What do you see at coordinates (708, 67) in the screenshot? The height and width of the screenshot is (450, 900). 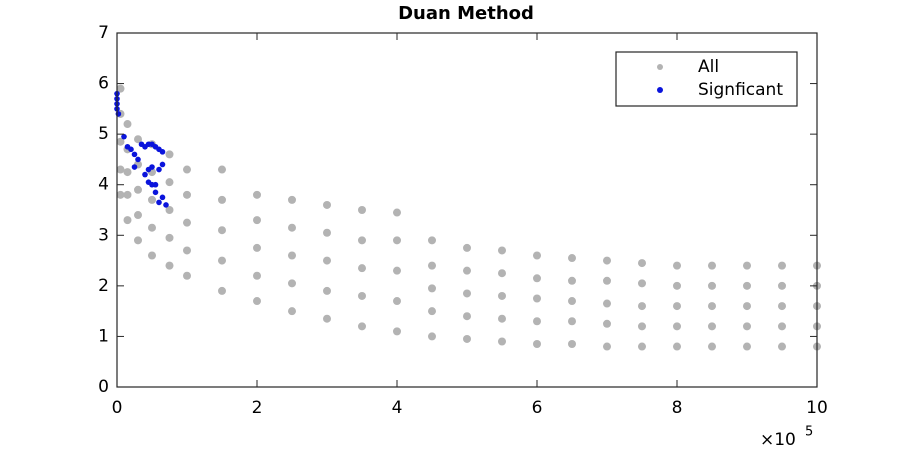 I see `legend-label: All` at bounding box center [708, 67].